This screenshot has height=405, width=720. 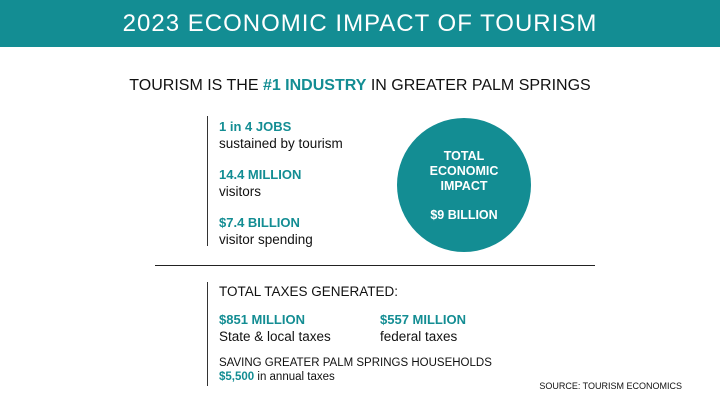 I want to click on headline-prefix: TOURISM IS THE, so click(x=196, y=85).